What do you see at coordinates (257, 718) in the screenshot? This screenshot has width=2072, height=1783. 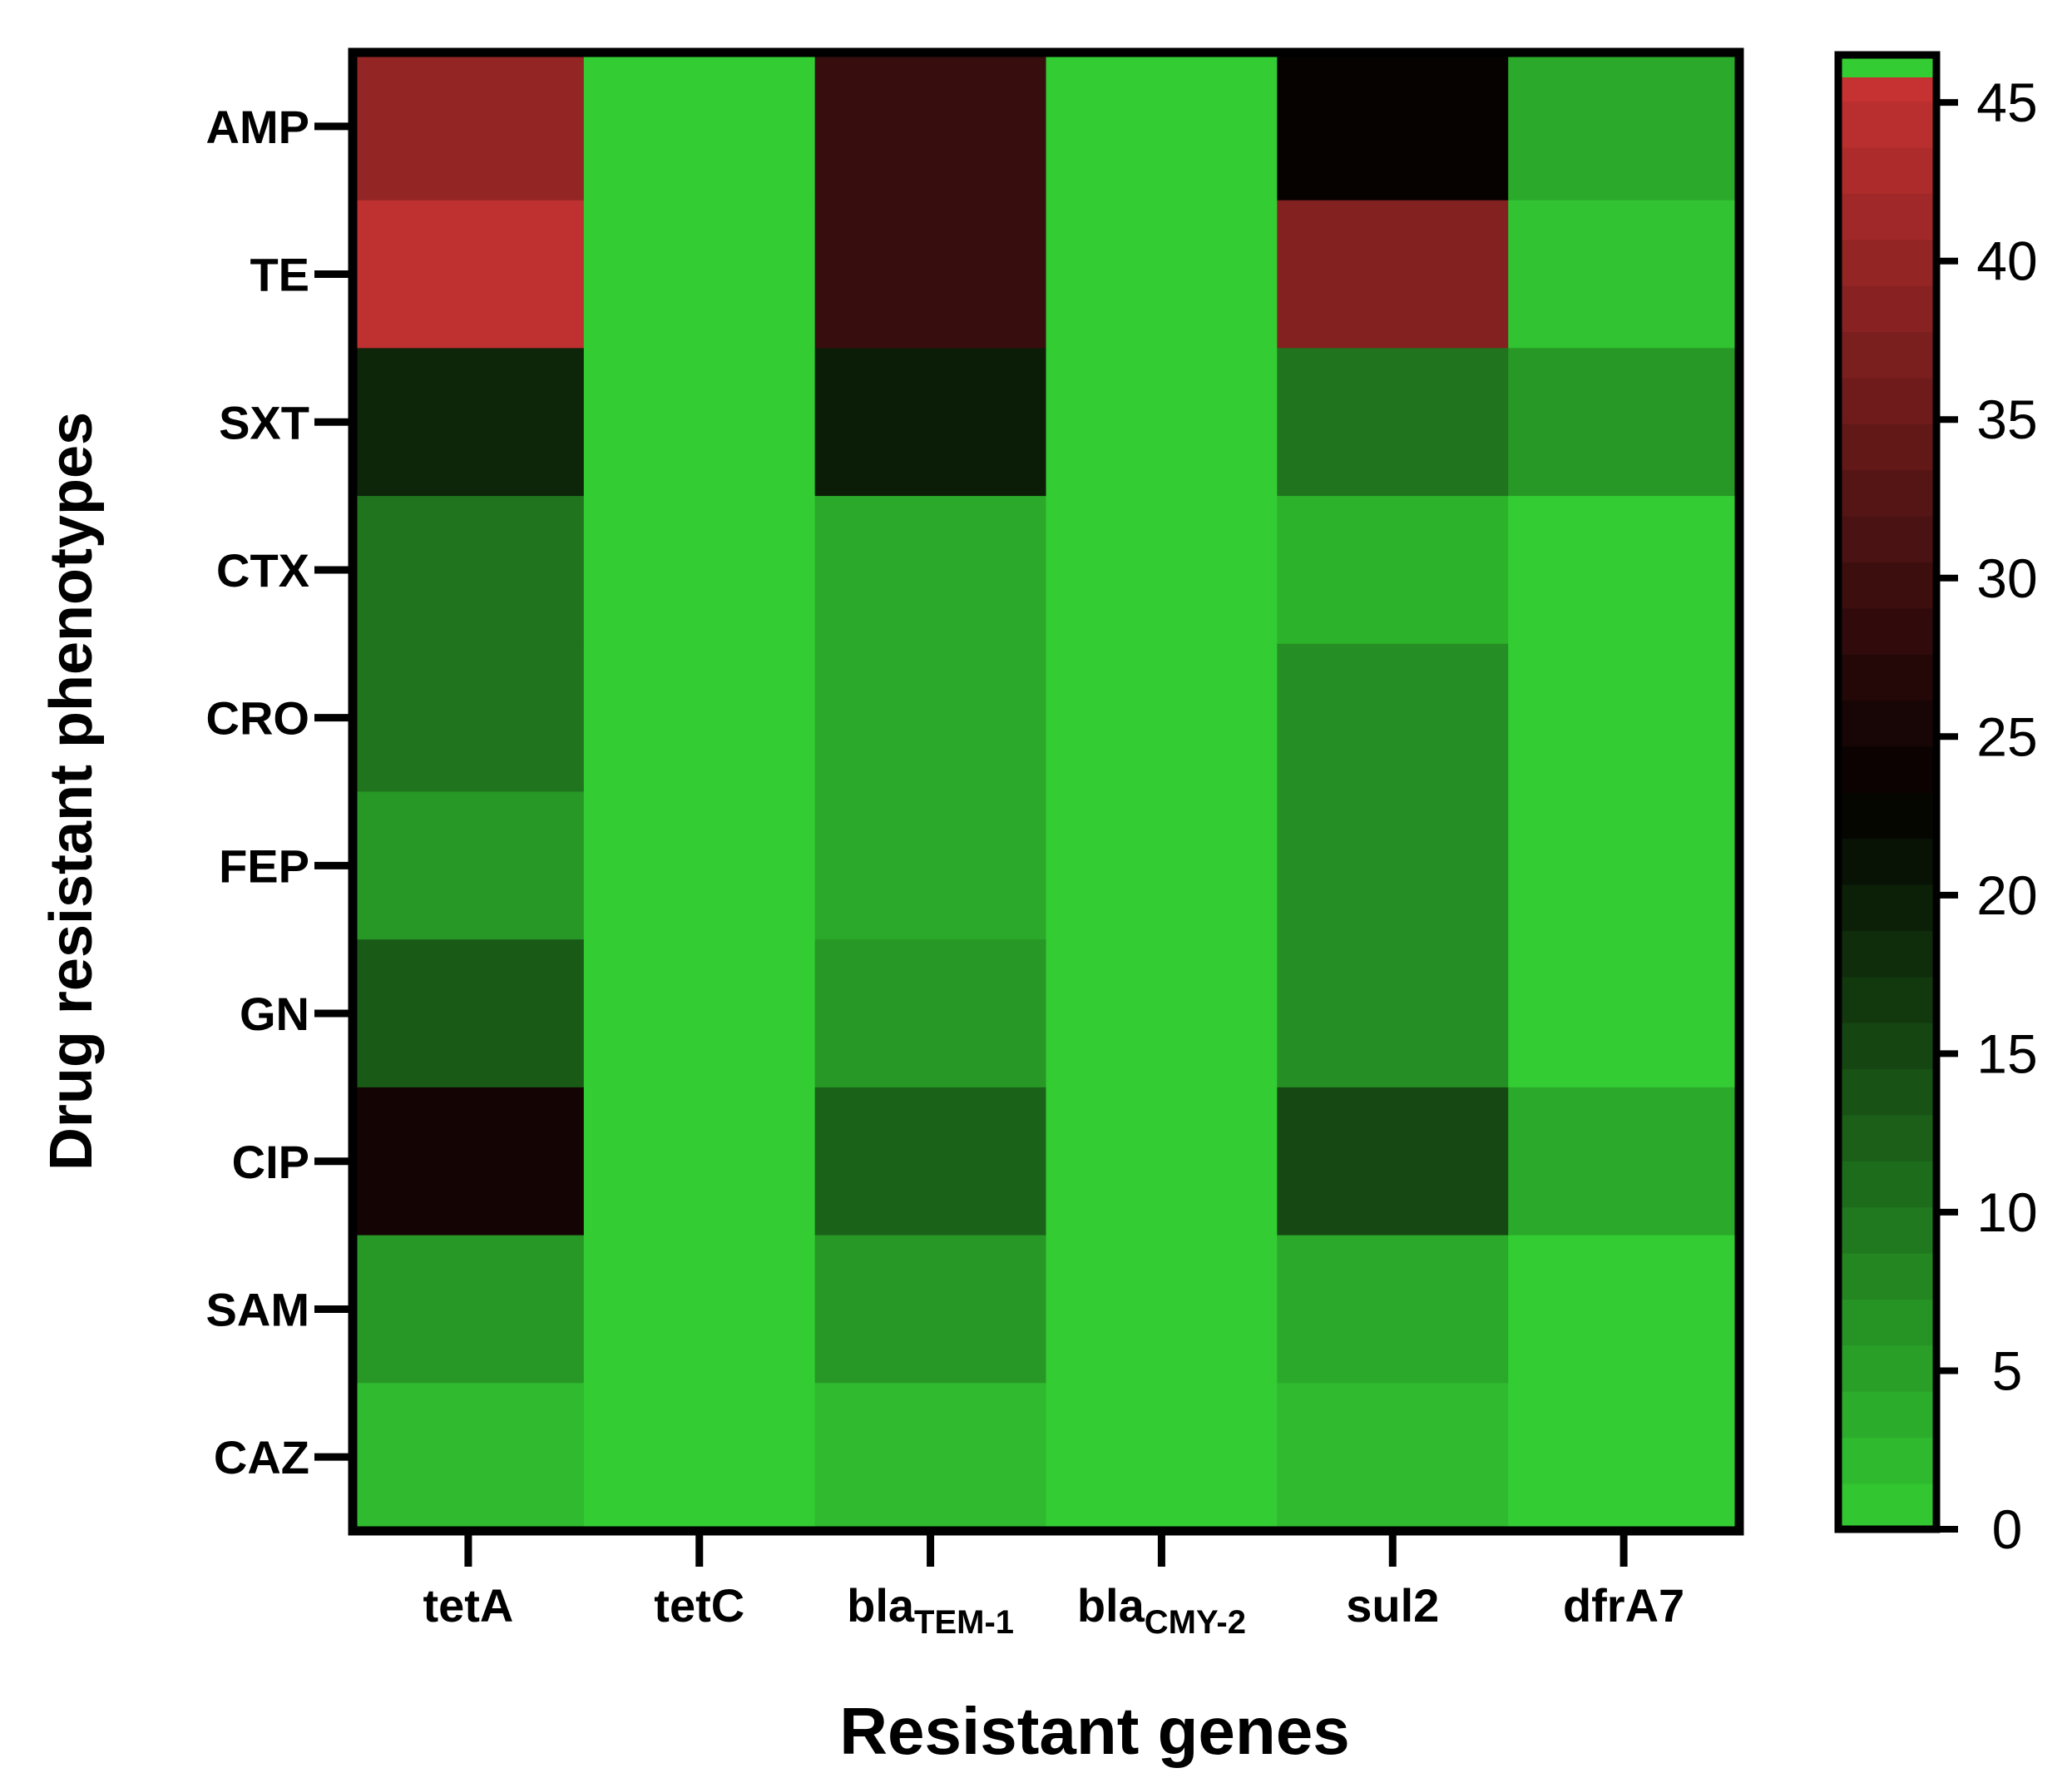 I see `y-tick-label: CRO` at bounding box center [257, 718].